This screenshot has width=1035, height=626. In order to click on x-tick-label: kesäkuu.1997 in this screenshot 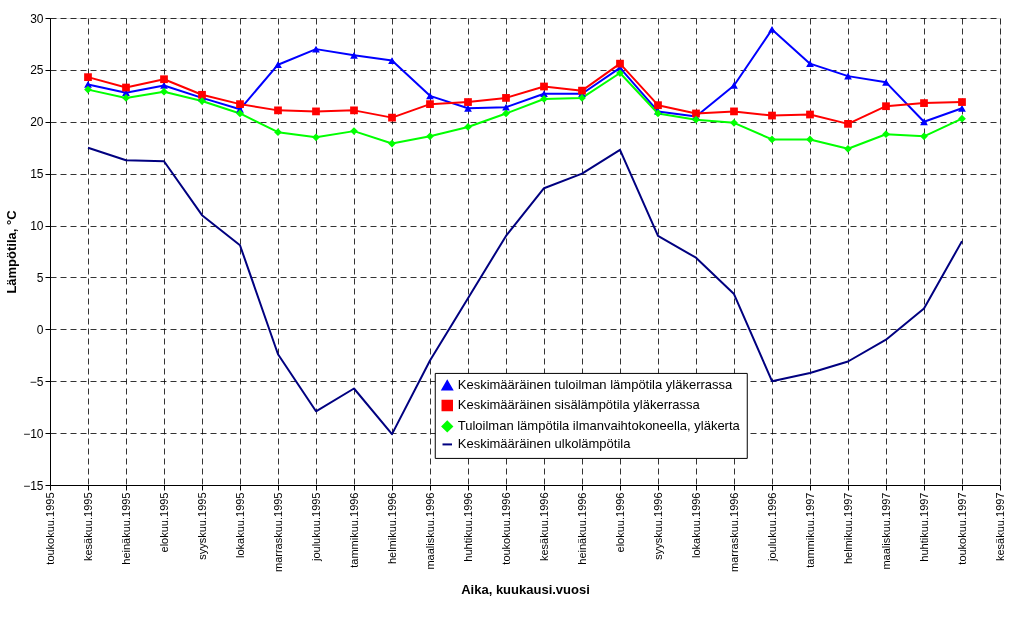, I will do `click(999, 526)`.